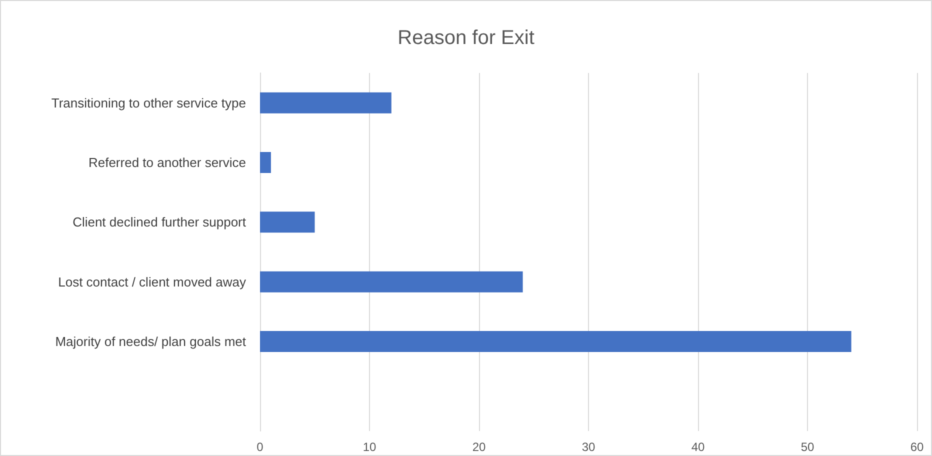 The height and width of the screenshot is (456, 932). I want to click on x-tick-label: 40, so click(698, 447).